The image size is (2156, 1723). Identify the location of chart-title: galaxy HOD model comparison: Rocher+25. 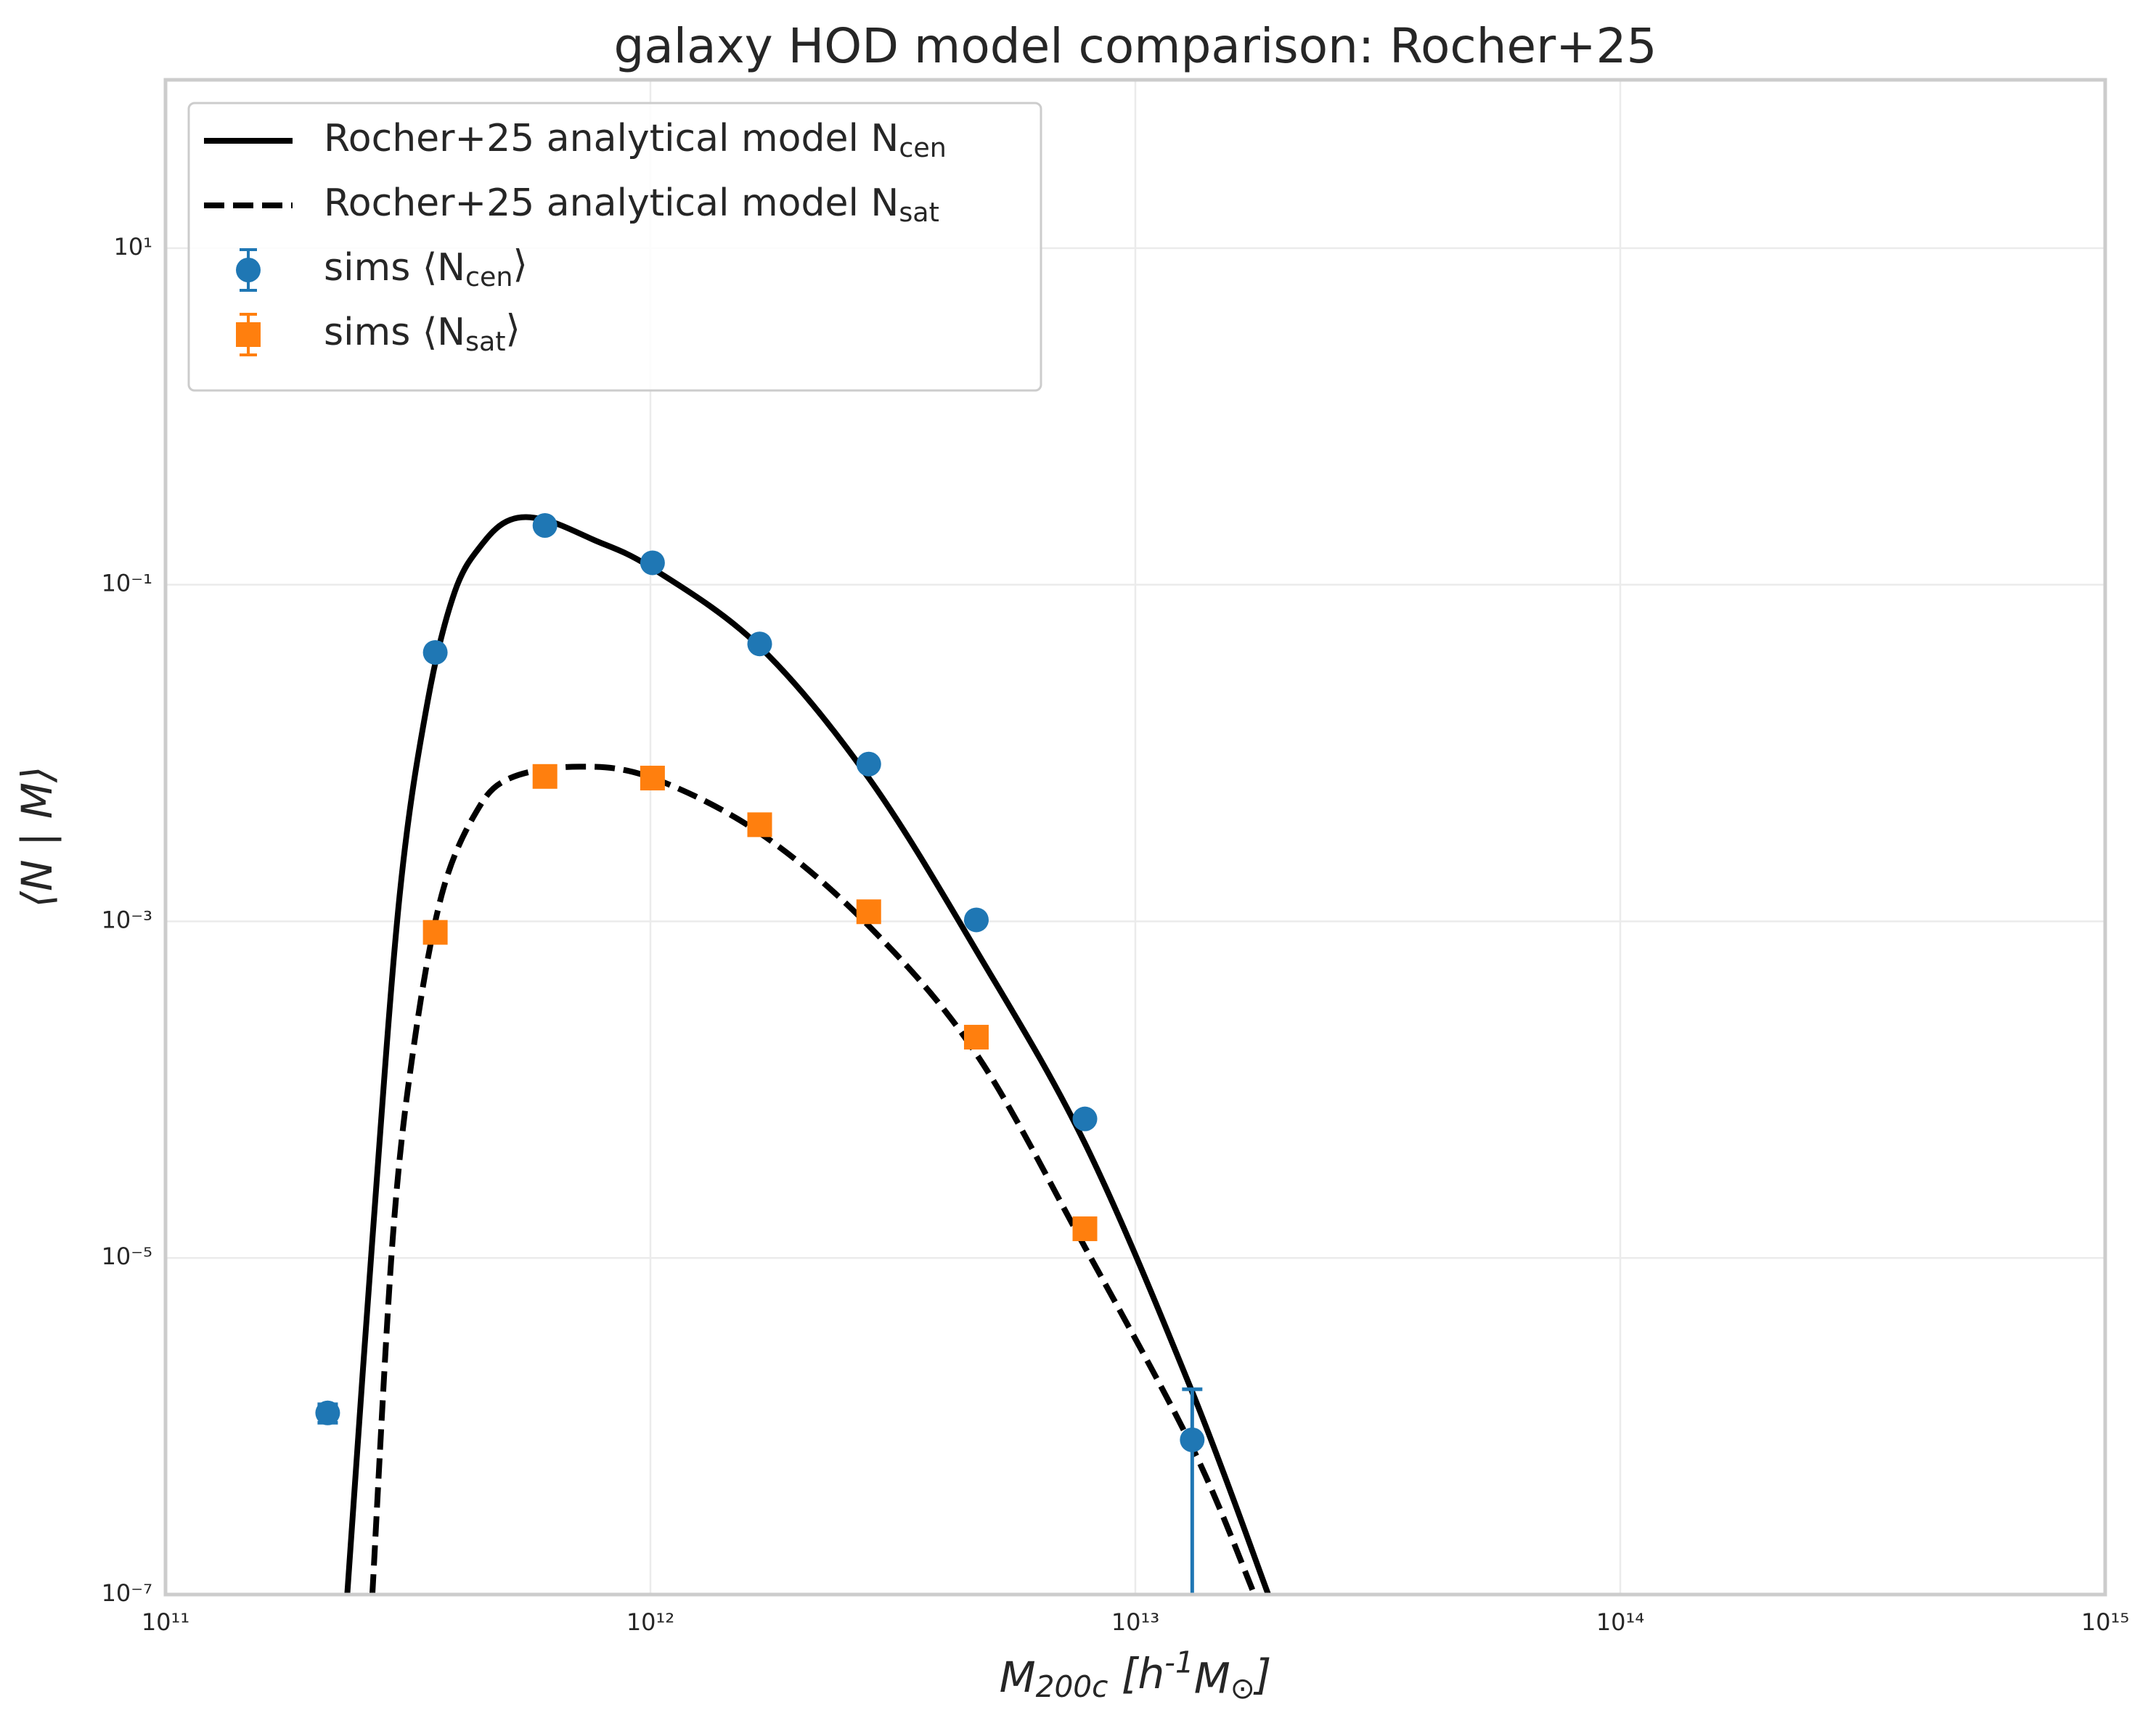
(1135, 46).